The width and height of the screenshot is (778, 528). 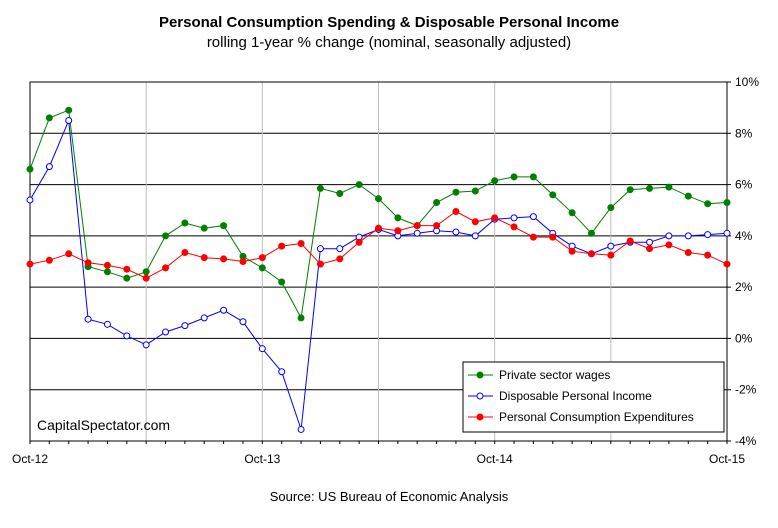 I want to click on x-axis-ticks: Oct-12 Oct-13 Oct-14 Oct-15, so click(x=378, y=453).